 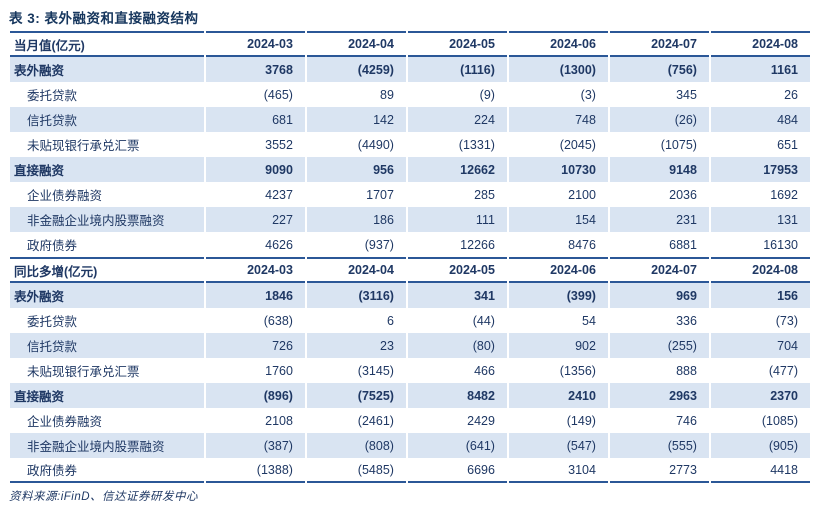 What do you see at coordinates (255, 119) in the screenshot?
I see `cell-value: 681` at bounding box center [255, 119].